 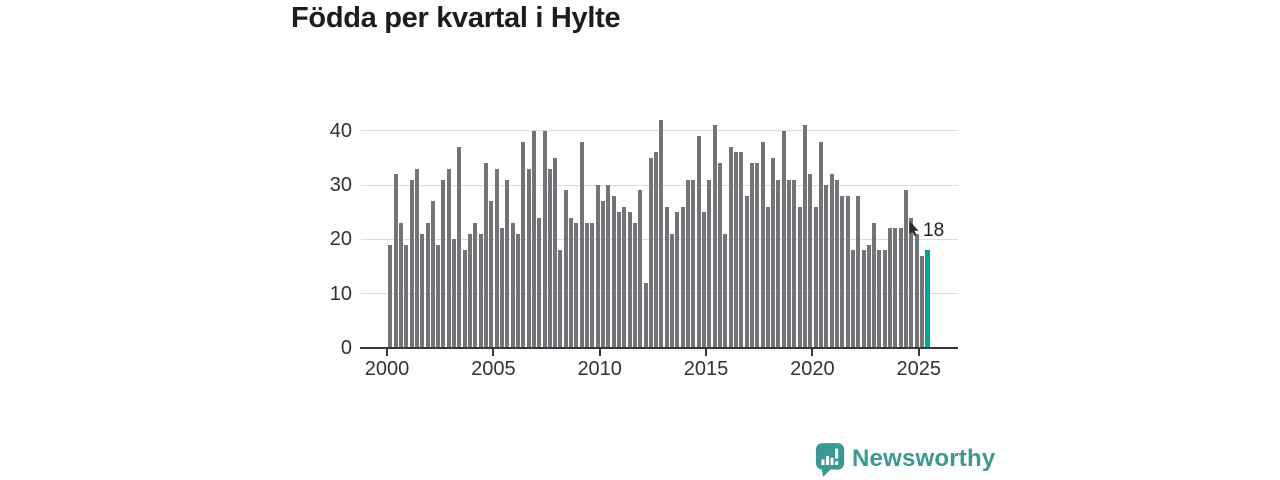 What do you see at coordinates (565, 269) in the screenshot?
I see `bar-2008-q2` at bounding box center [565, 269].